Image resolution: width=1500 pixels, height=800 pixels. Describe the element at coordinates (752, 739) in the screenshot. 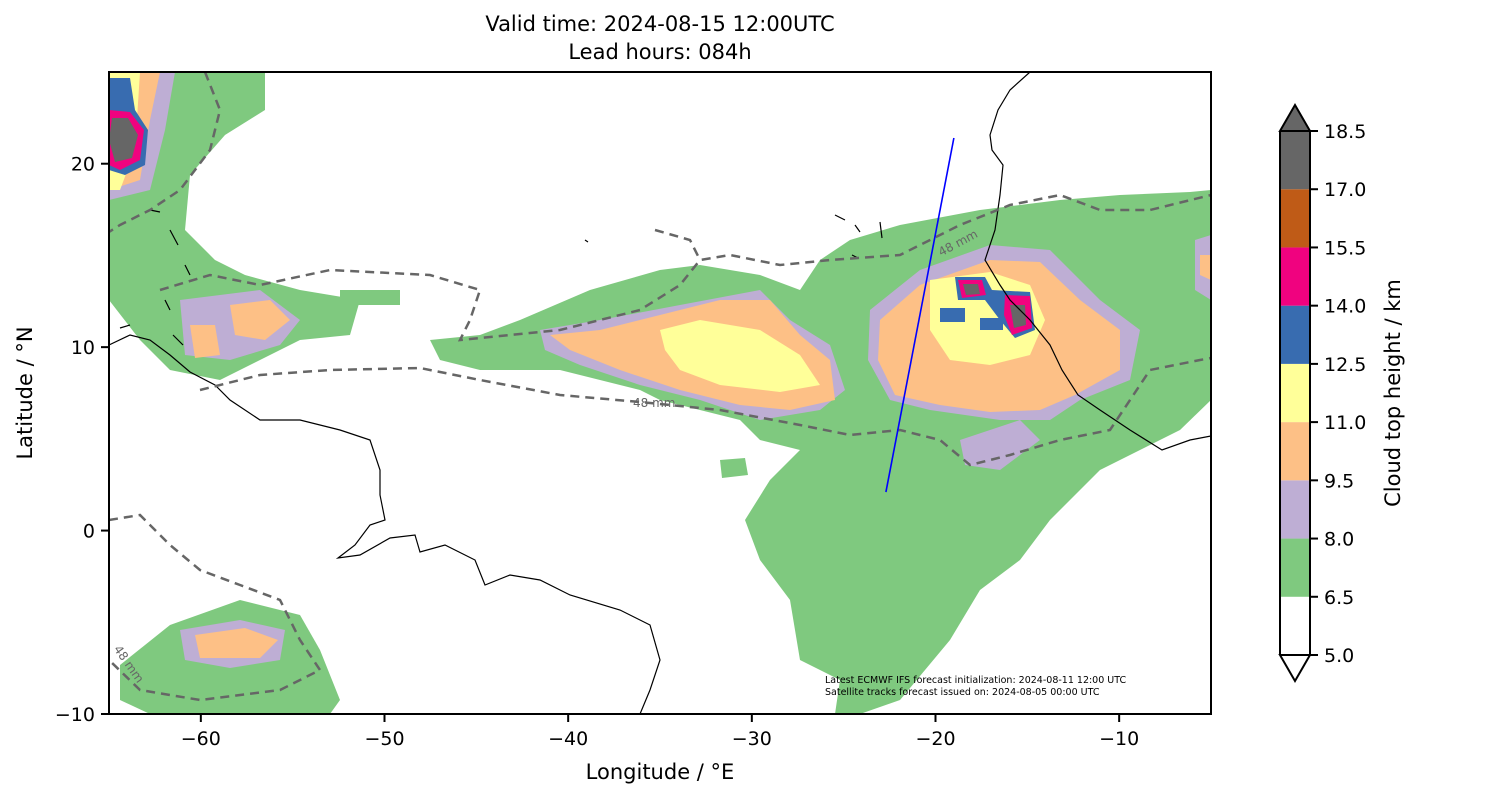

I see `x-tick-label: −30` at that location.